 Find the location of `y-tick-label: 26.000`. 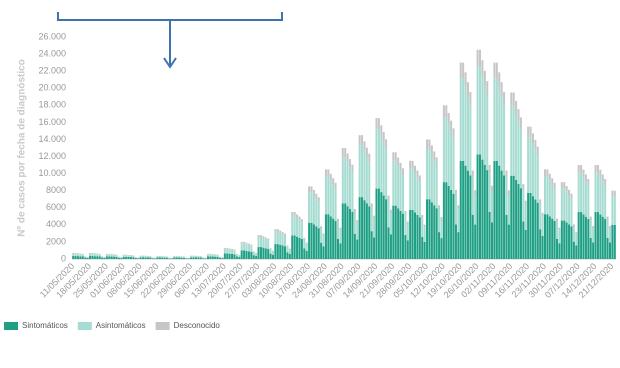

y-tick-label: 26.000 is located at coordinates (52, 36).